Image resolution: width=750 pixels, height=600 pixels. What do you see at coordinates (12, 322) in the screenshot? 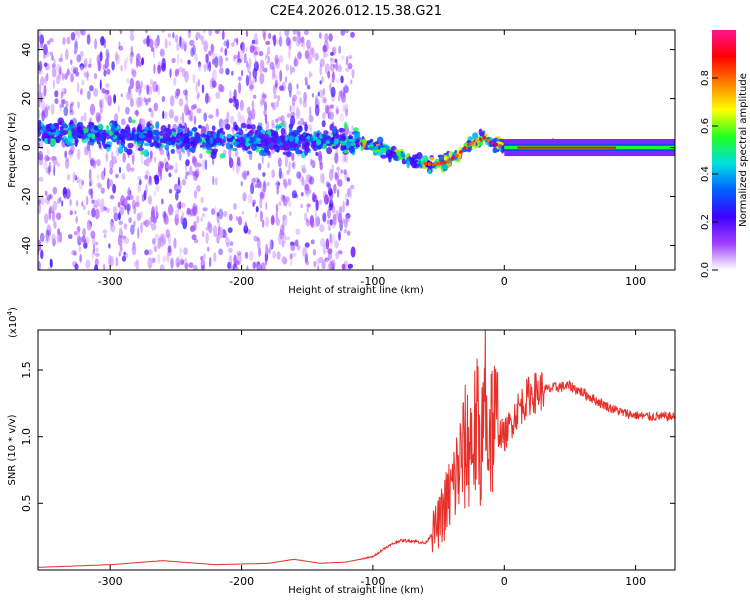
I see `snr-multiplier: (x104)` at bounding box center [12, 322].